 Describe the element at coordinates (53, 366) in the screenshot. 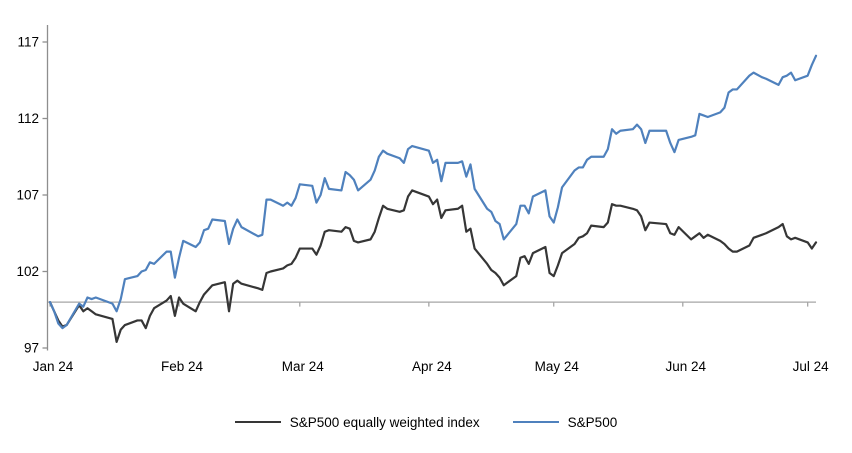

I see `x-tick-label: Jan 24` at that location.